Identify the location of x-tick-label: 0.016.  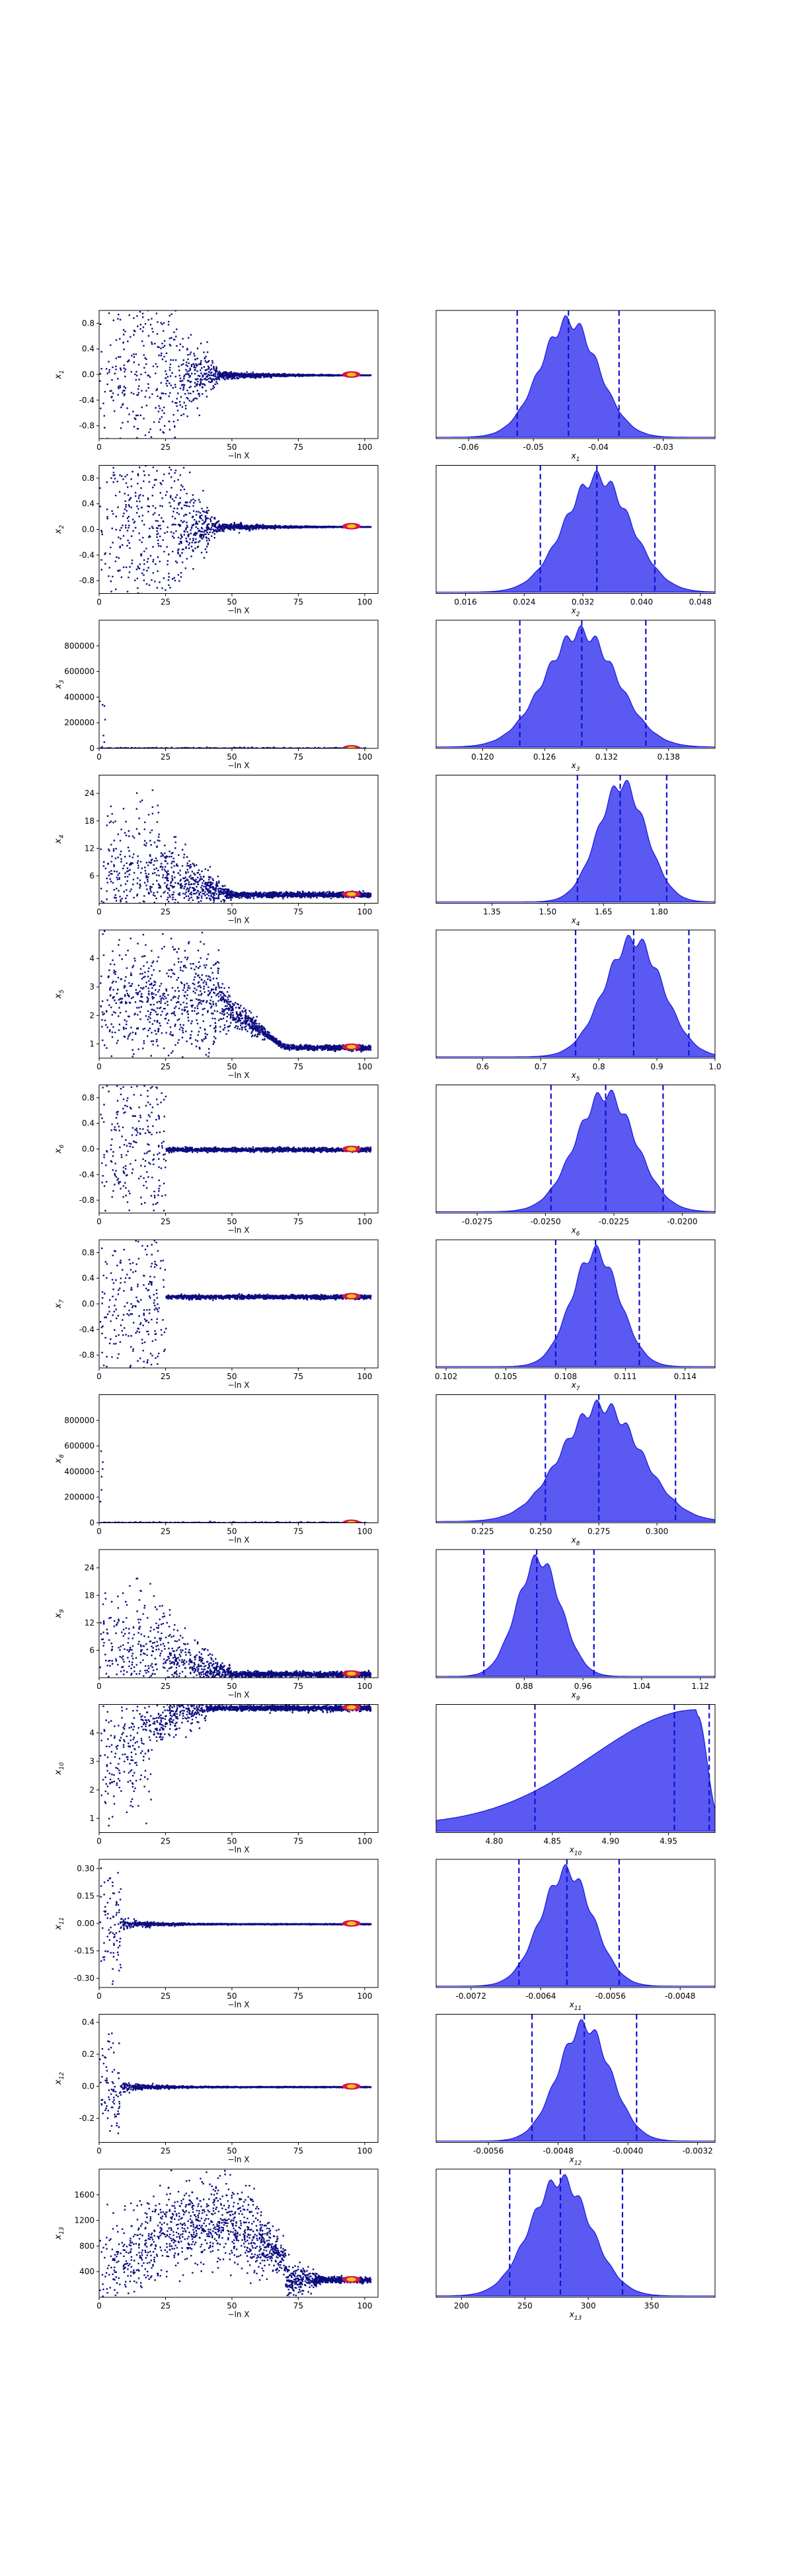
(465, 602).